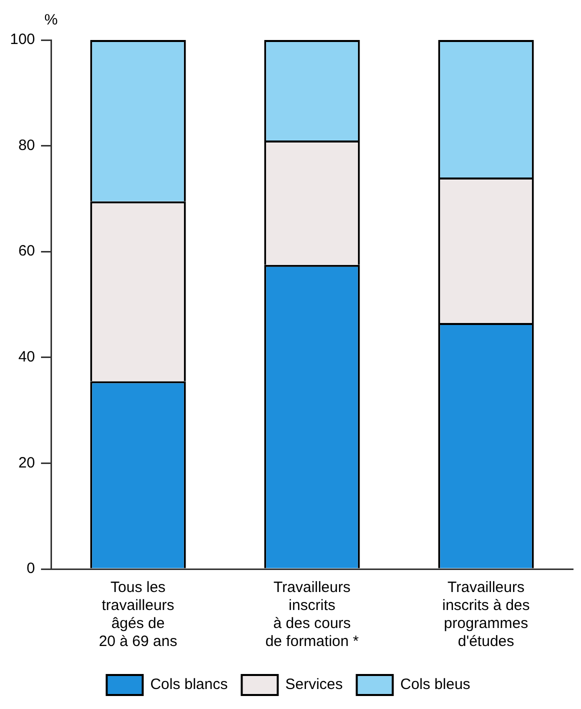 Image resolution: width=581 pixels, height=709 pixels. Describe the element at coordinates (486, 614) in the screenshot. I see `x-tick-label: Travailleurs inscrits à des programmes d'études` at that location.